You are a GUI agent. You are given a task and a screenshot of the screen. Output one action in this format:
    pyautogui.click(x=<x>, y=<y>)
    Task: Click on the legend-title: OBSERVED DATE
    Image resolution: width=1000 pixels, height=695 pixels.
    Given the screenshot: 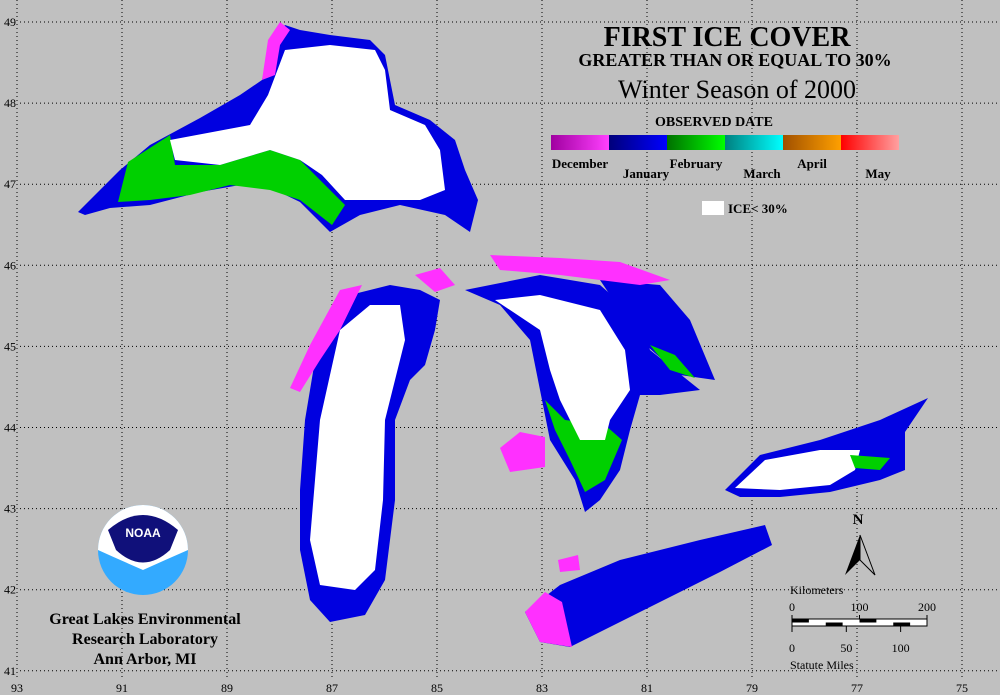 What is the action you would take?
    pyautogui.click(x=714, y=122)
    